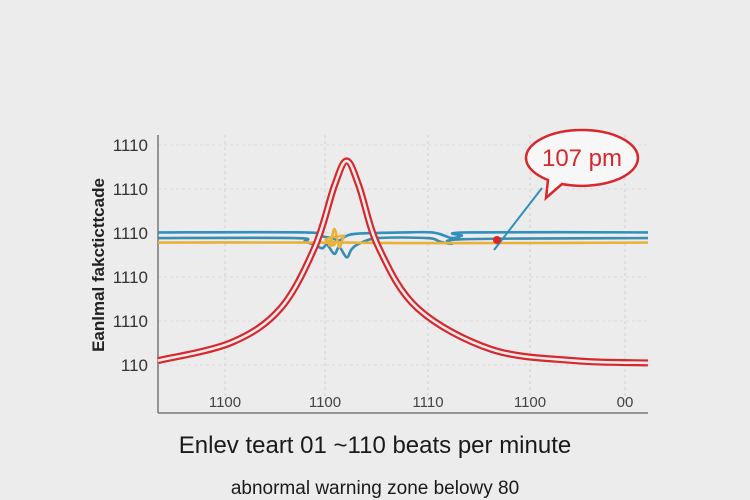 This screenshot has width=750, height=500. I want to click on caption-heart-rate: Enlev teart 01 ~110 beats per minute, so click(375, 445).